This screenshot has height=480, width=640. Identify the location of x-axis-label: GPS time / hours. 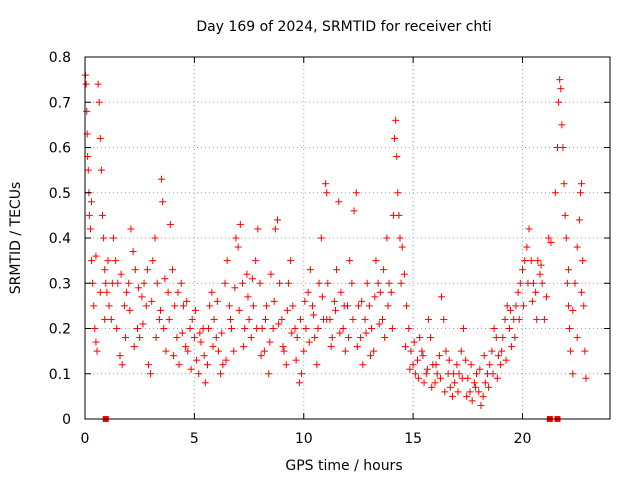
(343, 466).